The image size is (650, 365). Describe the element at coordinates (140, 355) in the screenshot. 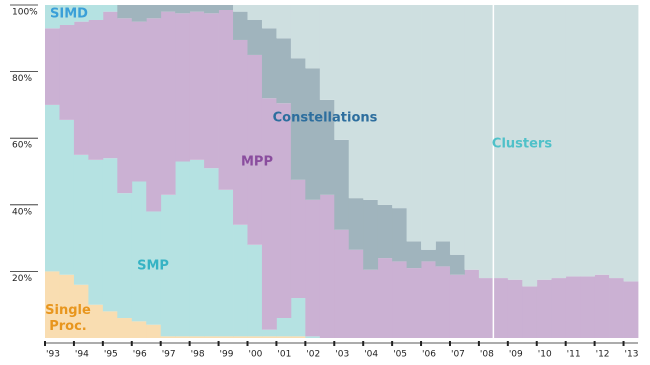

I see `x-tick-label: '96` at that location.